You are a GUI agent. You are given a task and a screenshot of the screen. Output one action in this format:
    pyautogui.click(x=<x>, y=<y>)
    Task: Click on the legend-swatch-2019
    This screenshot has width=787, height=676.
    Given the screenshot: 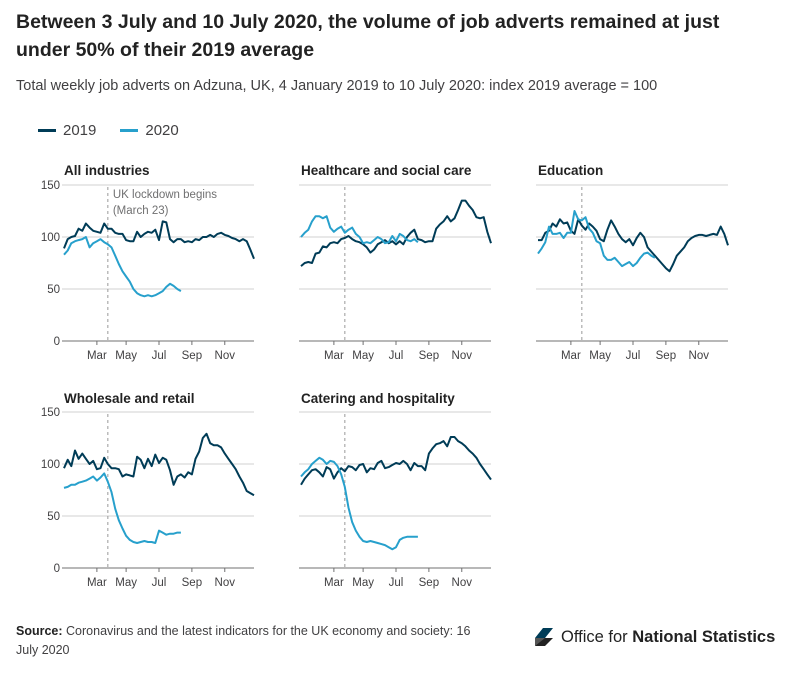 What is the action you would take?
    pyautogui.click(x=47, y=130)
    